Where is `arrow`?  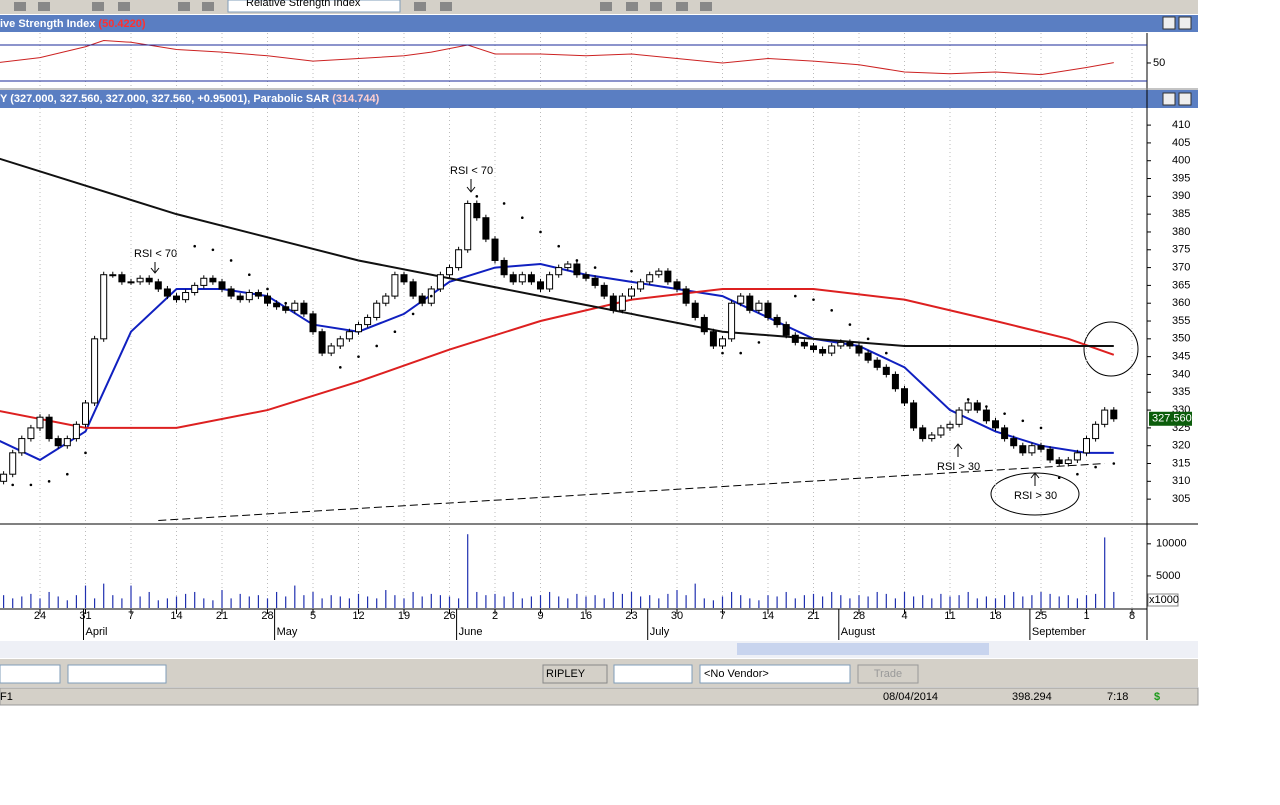 arrow is located at coordinates (958, 450).